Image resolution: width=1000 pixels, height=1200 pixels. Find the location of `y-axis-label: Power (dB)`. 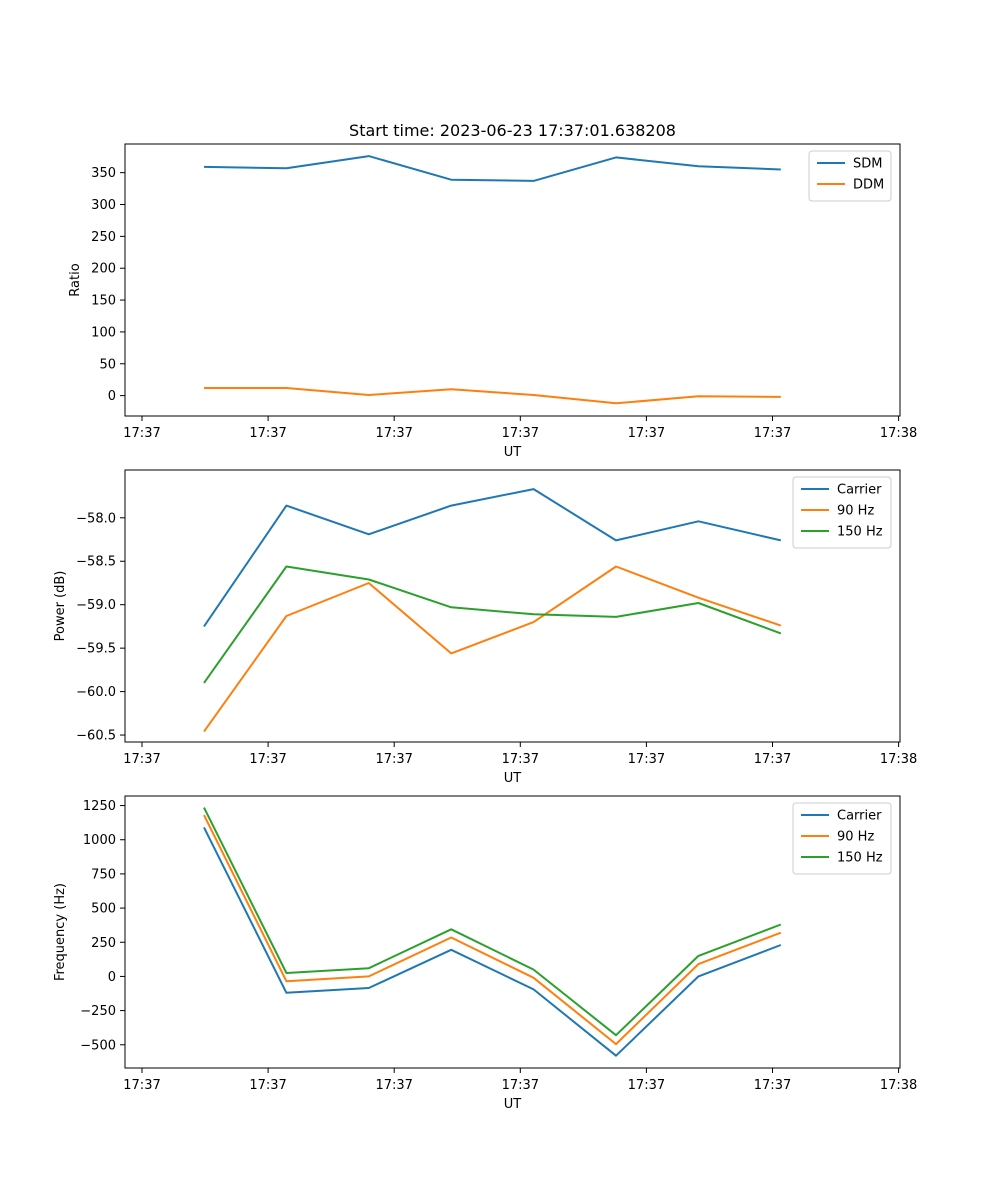

y-axis-label: Power (dB) is located at coordinates (60, 606).